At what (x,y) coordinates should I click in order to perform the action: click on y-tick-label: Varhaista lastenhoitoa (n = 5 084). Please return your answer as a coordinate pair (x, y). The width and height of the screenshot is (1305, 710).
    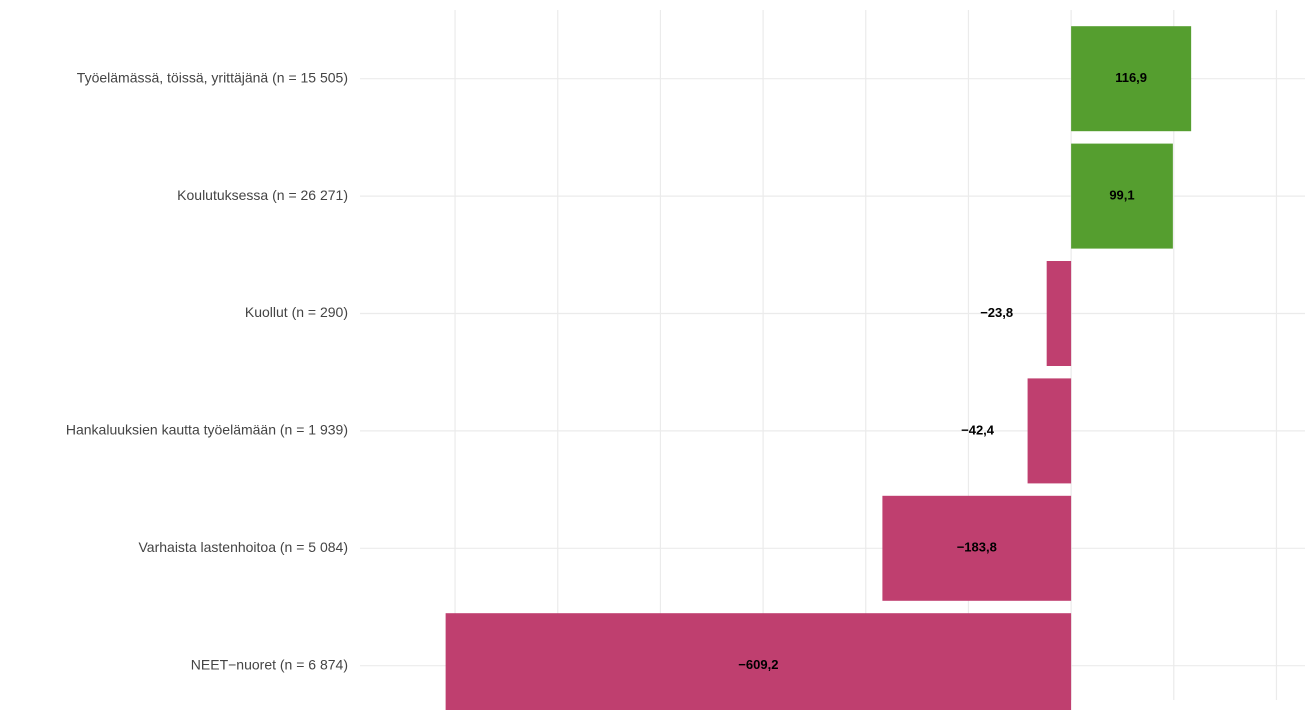
    Looking at the image, I should click on (244, 547).